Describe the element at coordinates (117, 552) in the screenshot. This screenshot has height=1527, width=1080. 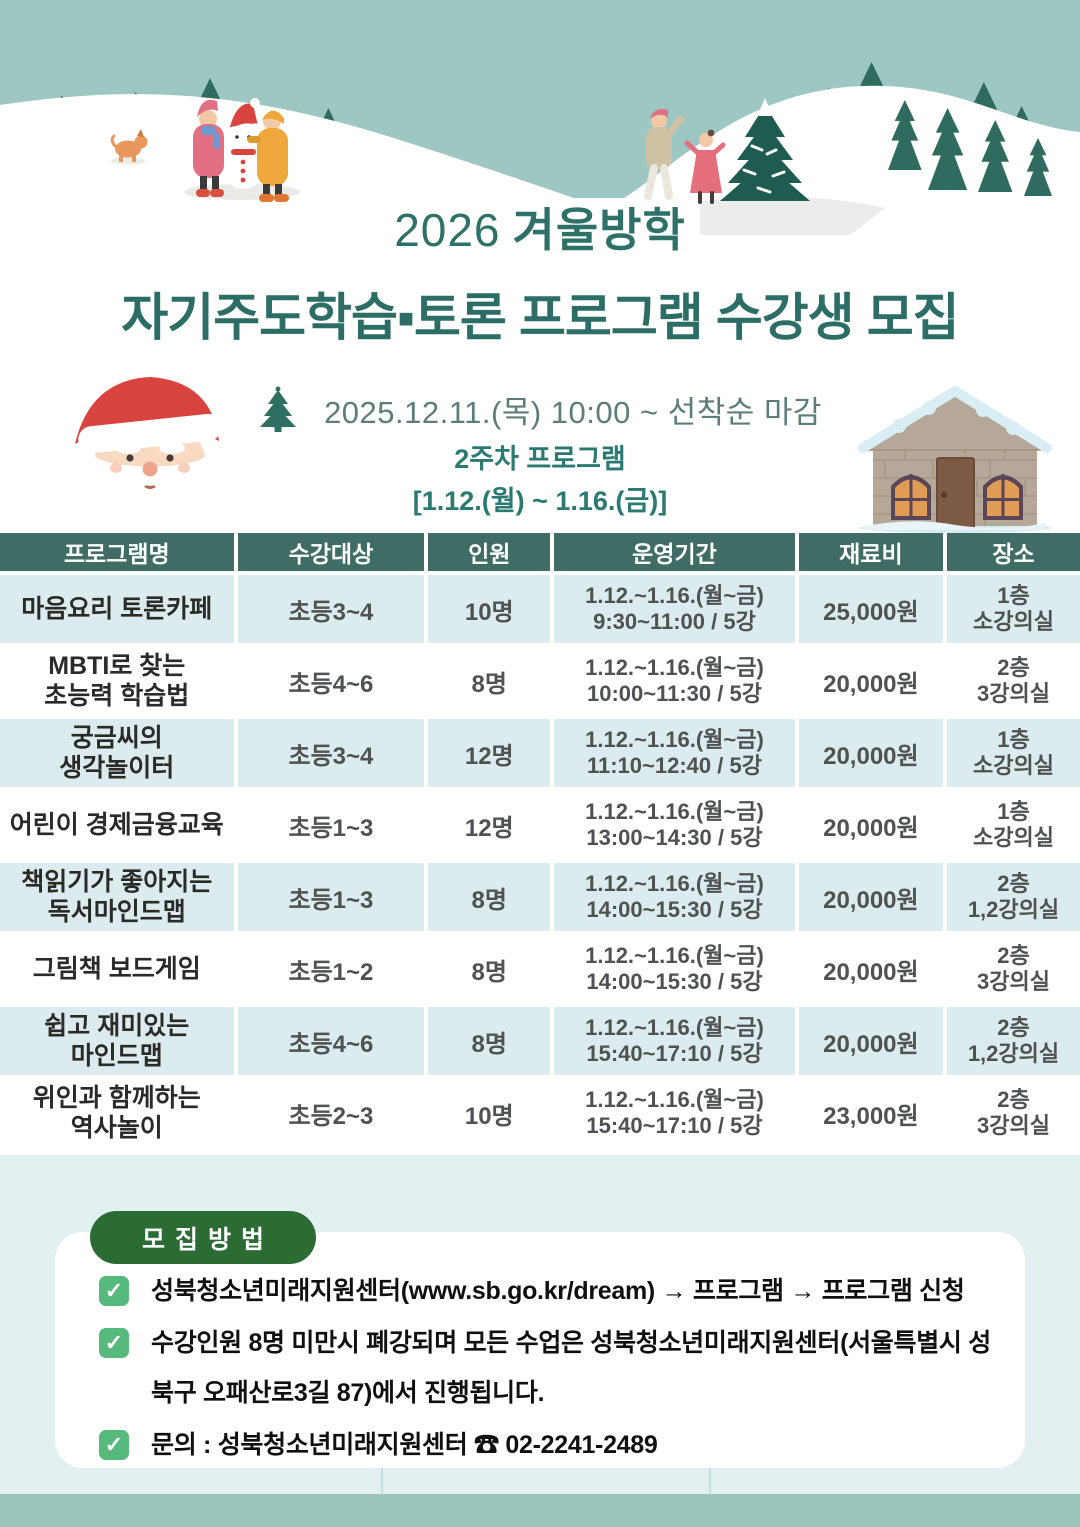
I see `col-header-program: 프로그램명` at that location.